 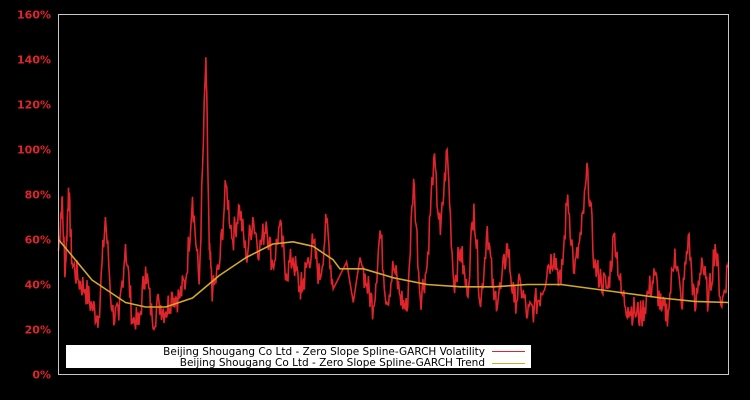 I want to click on y-tick-label: 0%, so click(x=41, y=375).